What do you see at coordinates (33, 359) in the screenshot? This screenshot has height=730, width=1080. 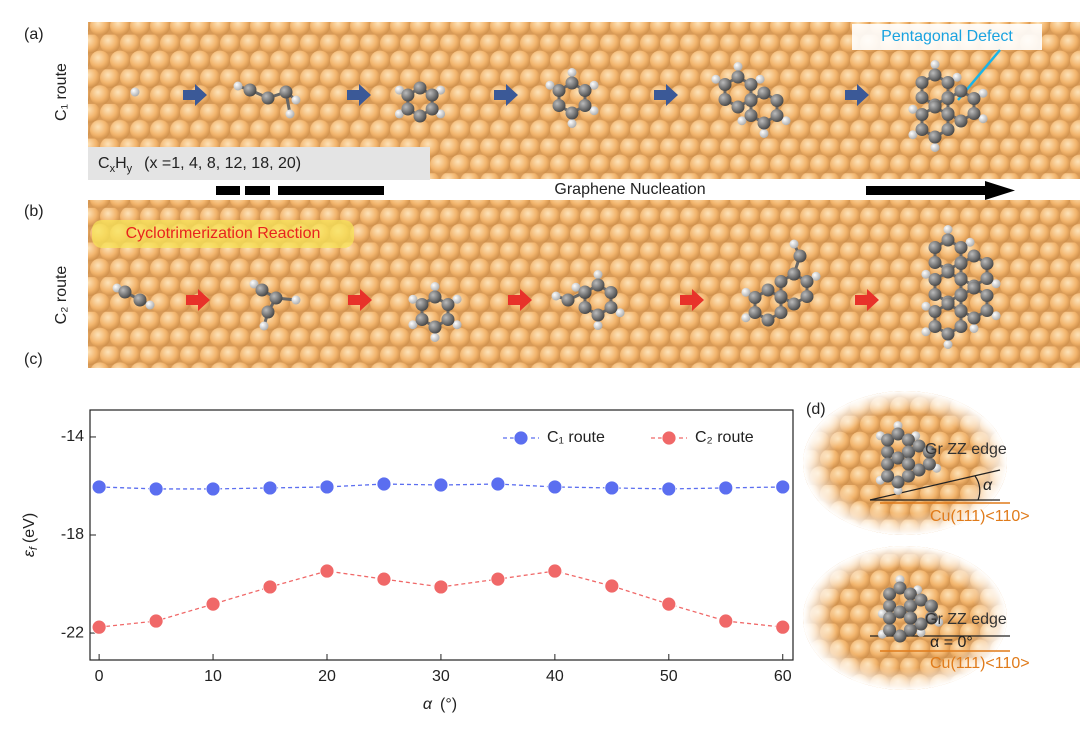 I see `panel-label: (c)` at bounding box center [33, 359].